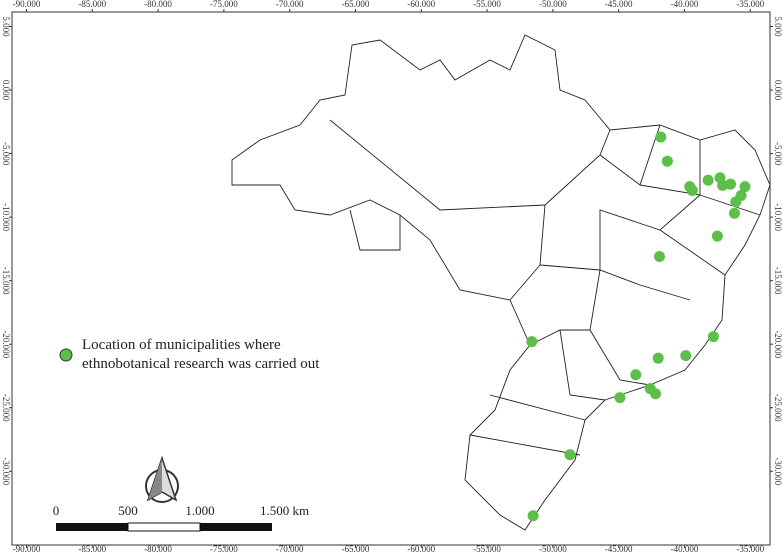  I want to click on scale-label: 0, so click(56, 510).